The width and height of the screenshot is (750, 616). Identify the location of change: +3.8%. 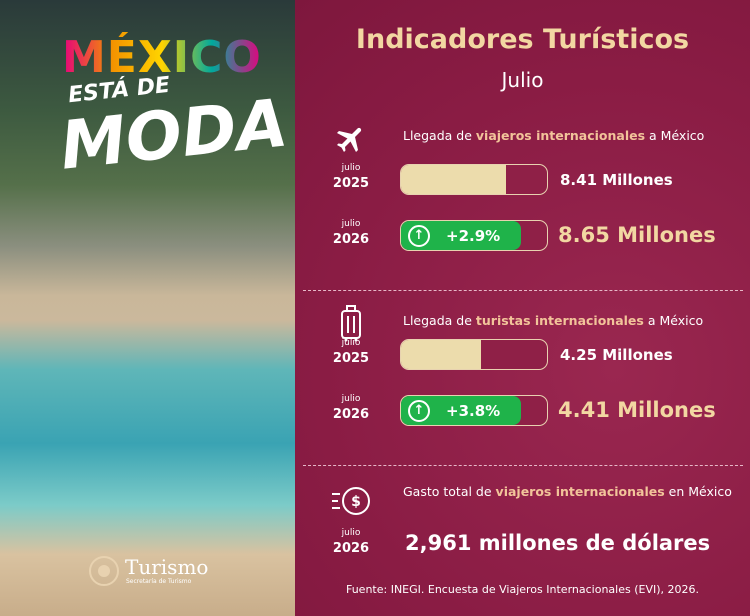
(473, 411).